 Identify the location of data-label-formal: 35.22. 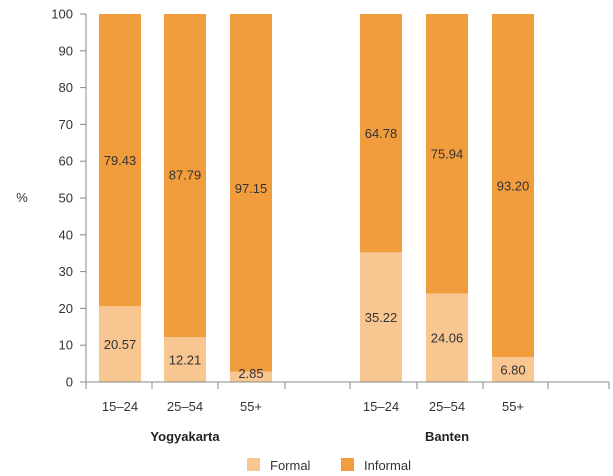
(381, 317).